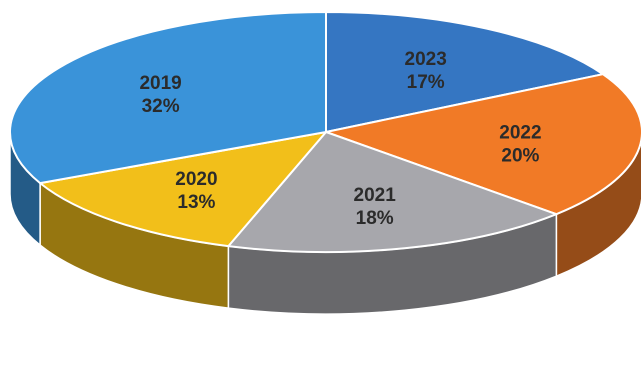  What do you see at coordinates (426, 82) in the screenshot?
I see `slice-value-label: 17%` at bounding box center [426, 82].